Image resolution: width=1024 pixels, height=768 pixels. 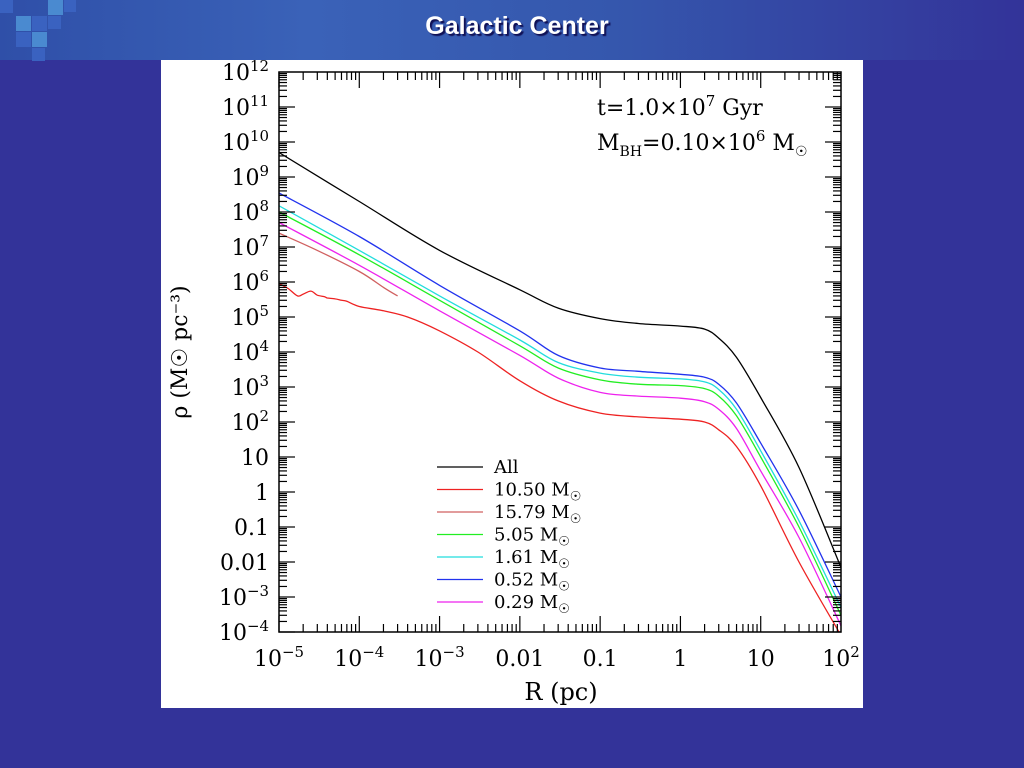 What do you see at coordinates (245, 73) in the screenshot?
I see `y-tick-label: 10¹²` at bounding box center [245, 73].